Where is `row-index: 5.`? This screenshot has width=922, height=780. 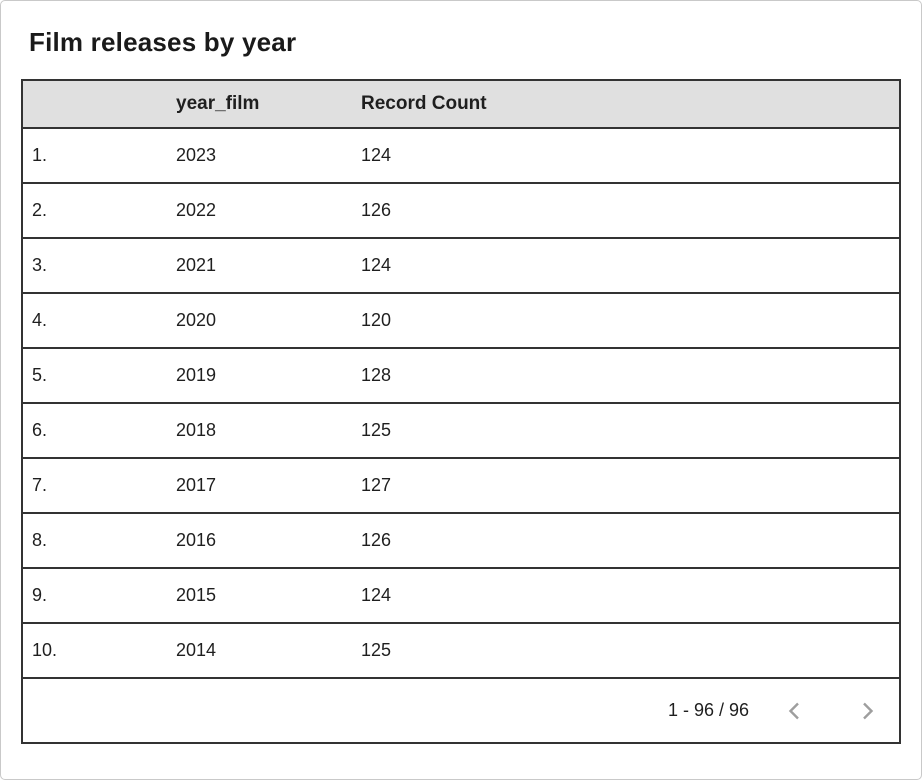
row-index: 5. is located at coordinates (40, 375).